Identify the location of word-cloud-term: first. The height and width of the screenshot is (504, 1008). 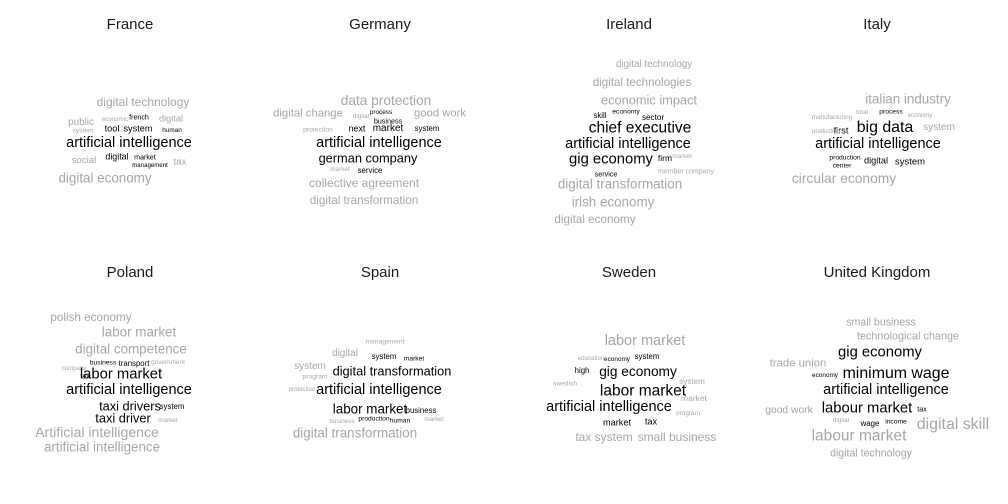
(841, 130).